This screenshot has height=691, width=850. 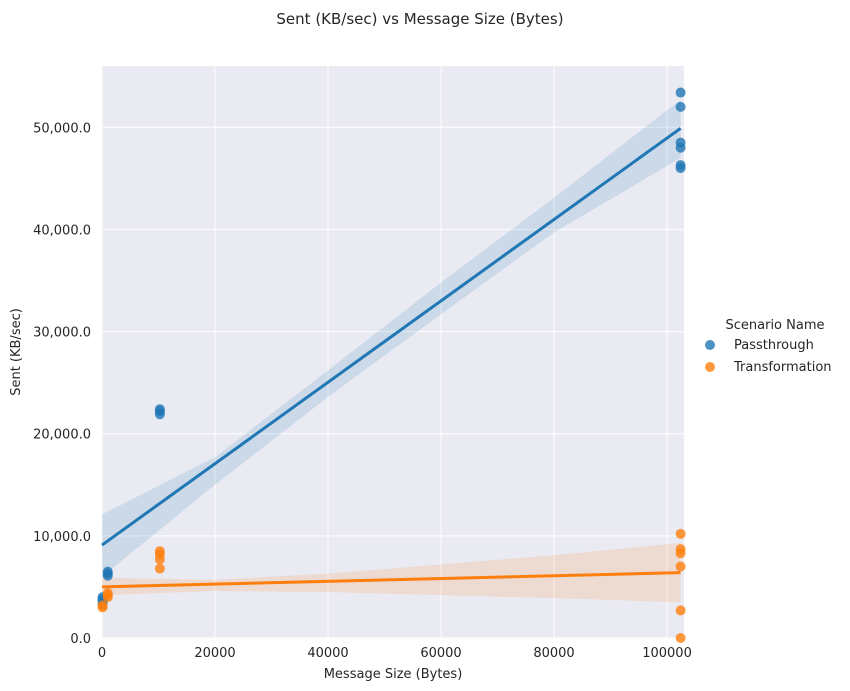 I want to click on transformation-confidence-band, so click(x=391, y=573).